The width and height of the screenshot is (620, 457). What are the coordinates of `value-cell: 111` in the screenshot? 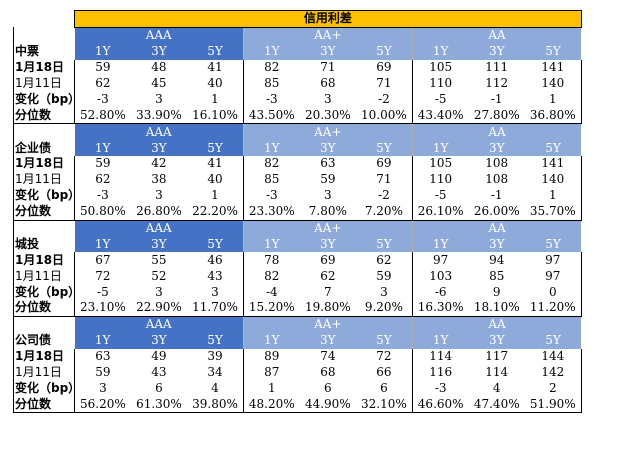 It's located at (497, 67).